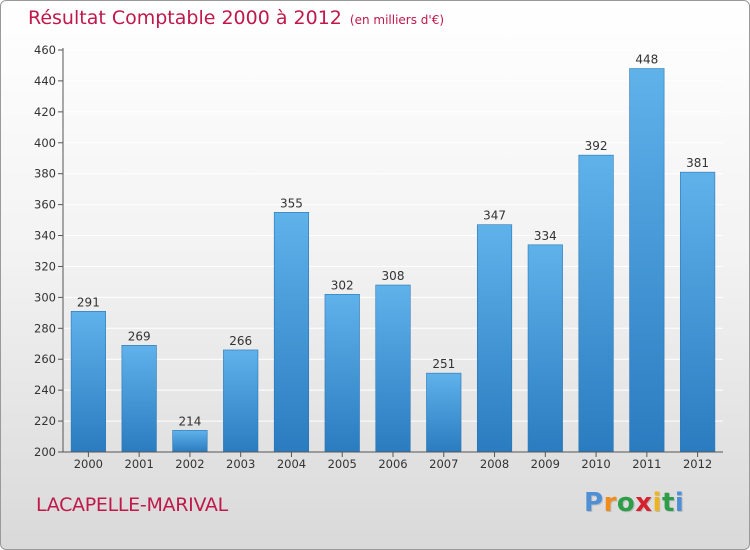 This screenshot has height=550, width=750. I want to click on logo-letter: t, so click(668, 503).